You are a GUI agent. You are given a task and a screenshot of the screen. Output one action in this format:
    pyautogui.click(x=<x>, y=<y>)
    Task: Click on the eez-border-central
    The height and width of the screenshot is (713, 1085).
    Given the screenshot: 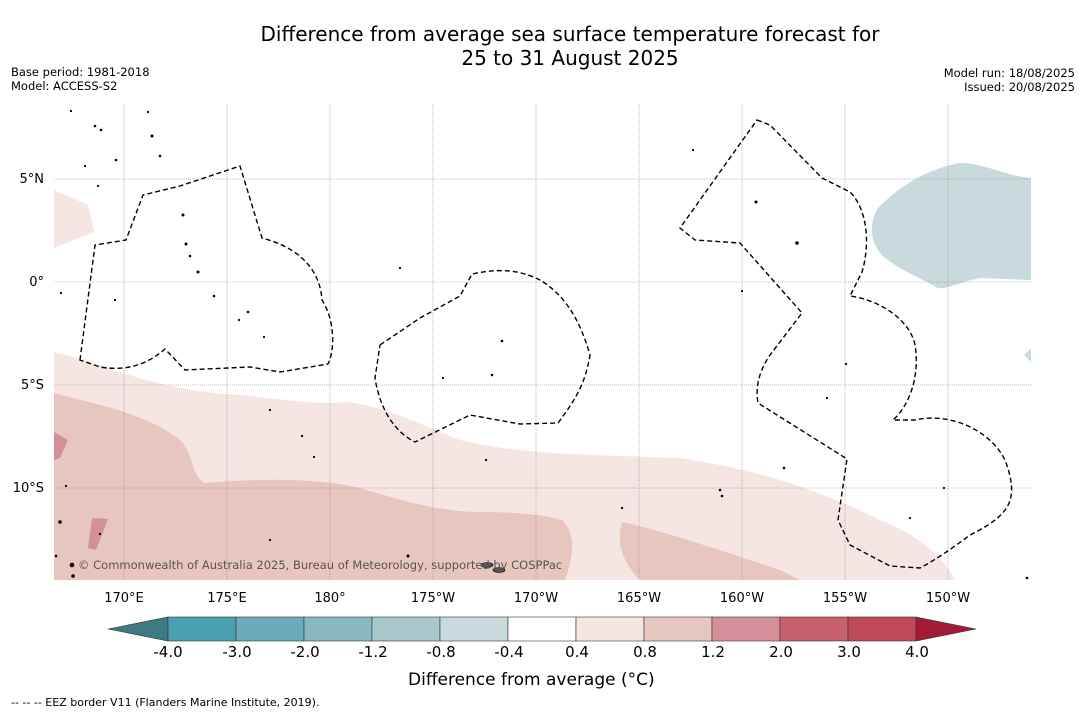 What is the action you would take?
    pyautogui.click(x=482, y=356)
    